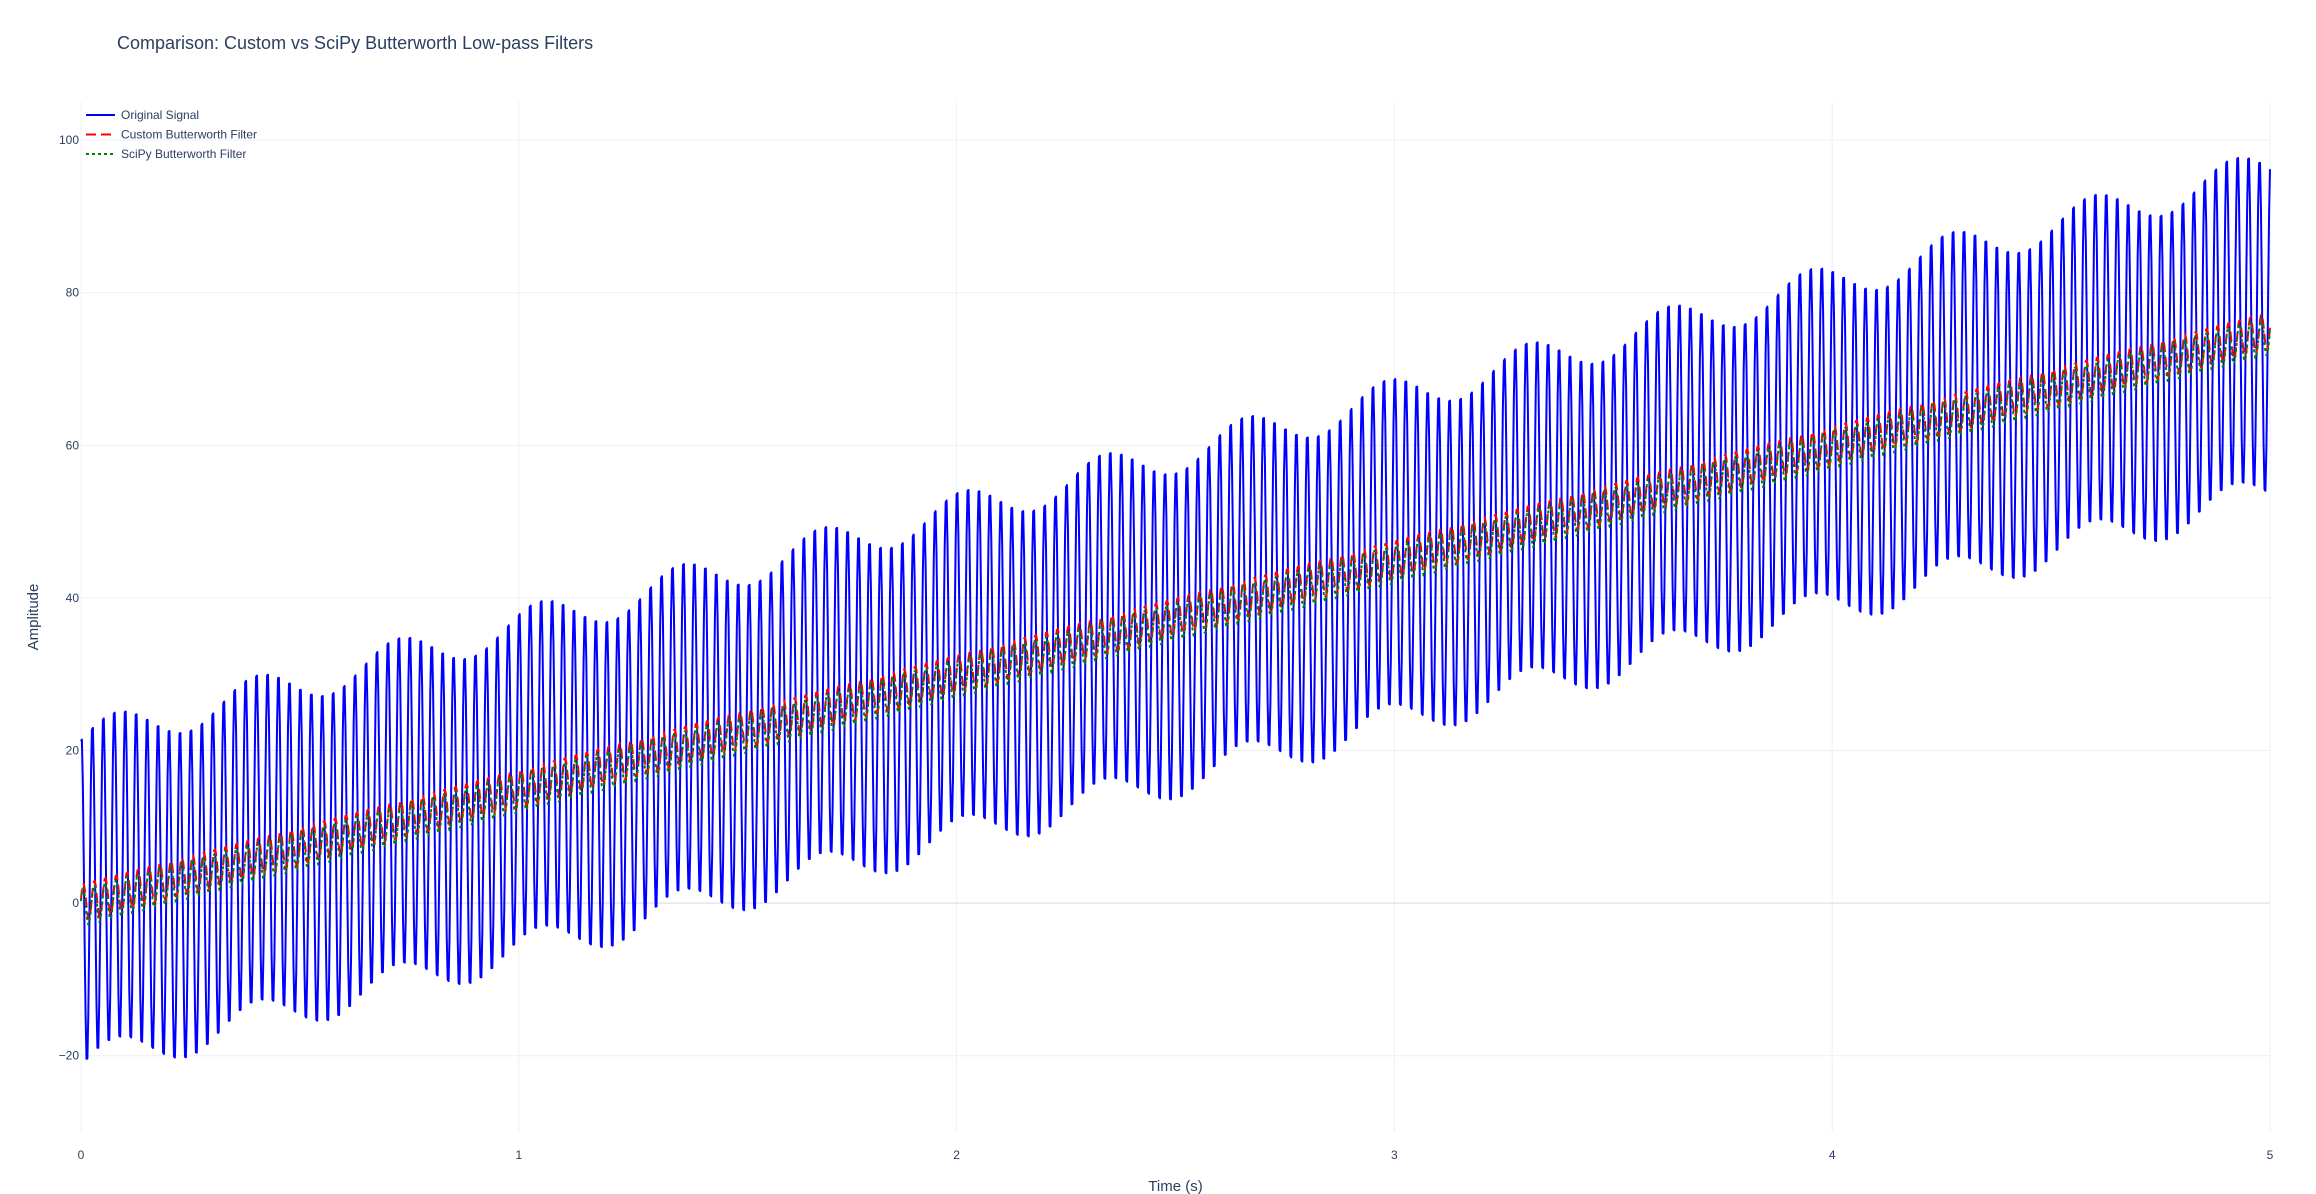 Image resolution: width=2316 pixels, height=1194 pixels. I want to click on legend-label-custom: Custom Butterworth Filter, so click(189, 135).